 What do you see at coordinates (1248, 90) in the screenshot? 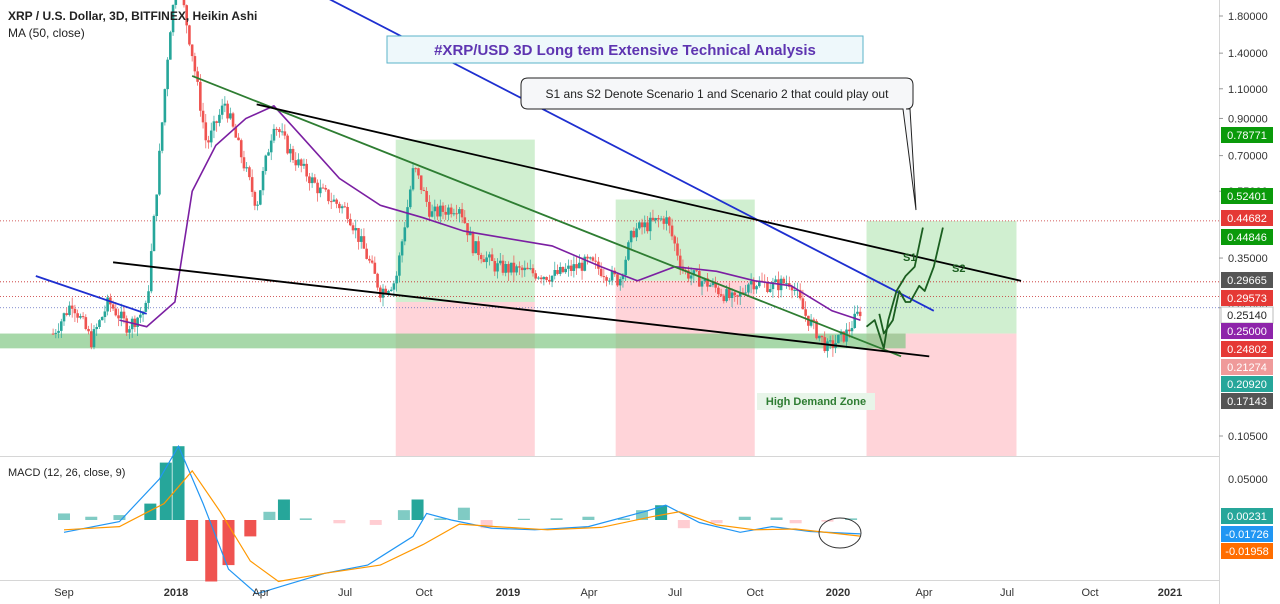
I see `price-tick-label: 1.10000` at bounding box center [1248, 90].